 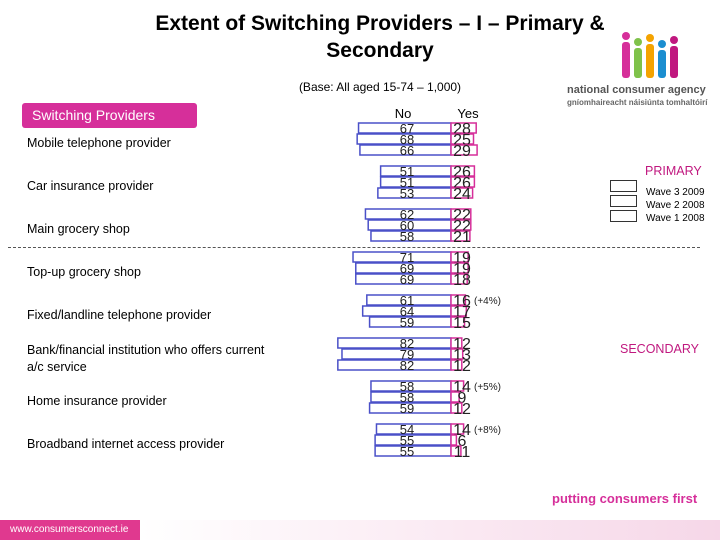 What do you see at coordinates (78, 229) in the screenshot?
I see `category-label: Main grocery shop` at bounding box center [78, 229].